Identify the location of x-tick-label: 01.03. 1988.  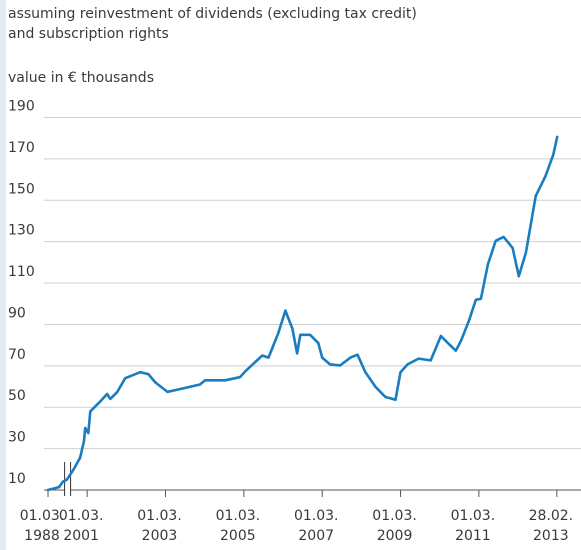
(42, 526).